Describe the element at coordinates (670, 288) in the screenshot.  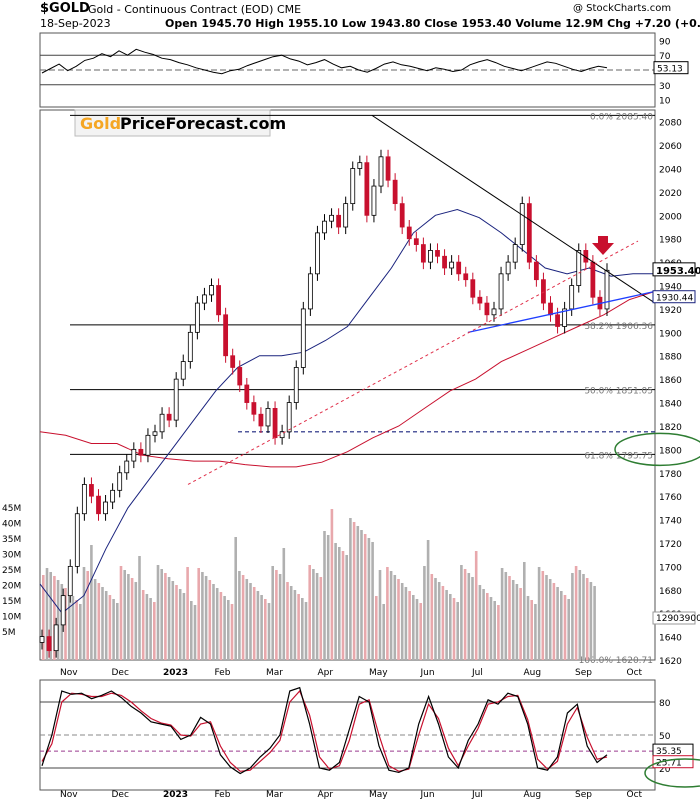
I see `price-tick-label: 1940` at that location.